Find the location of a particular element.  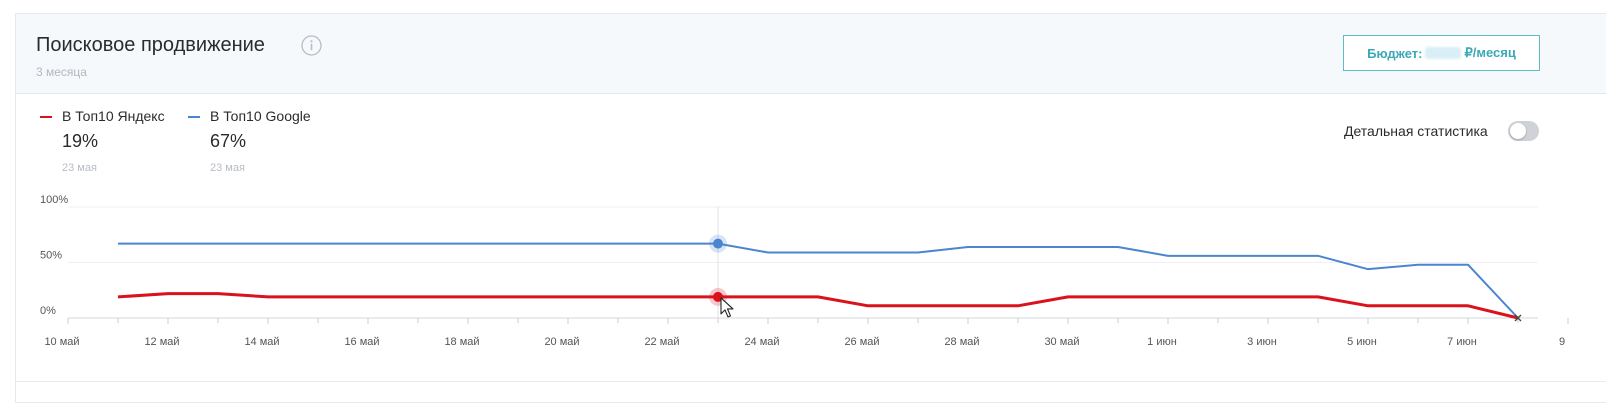

legend-google-value: 67% is located at coordinates (228, 141).